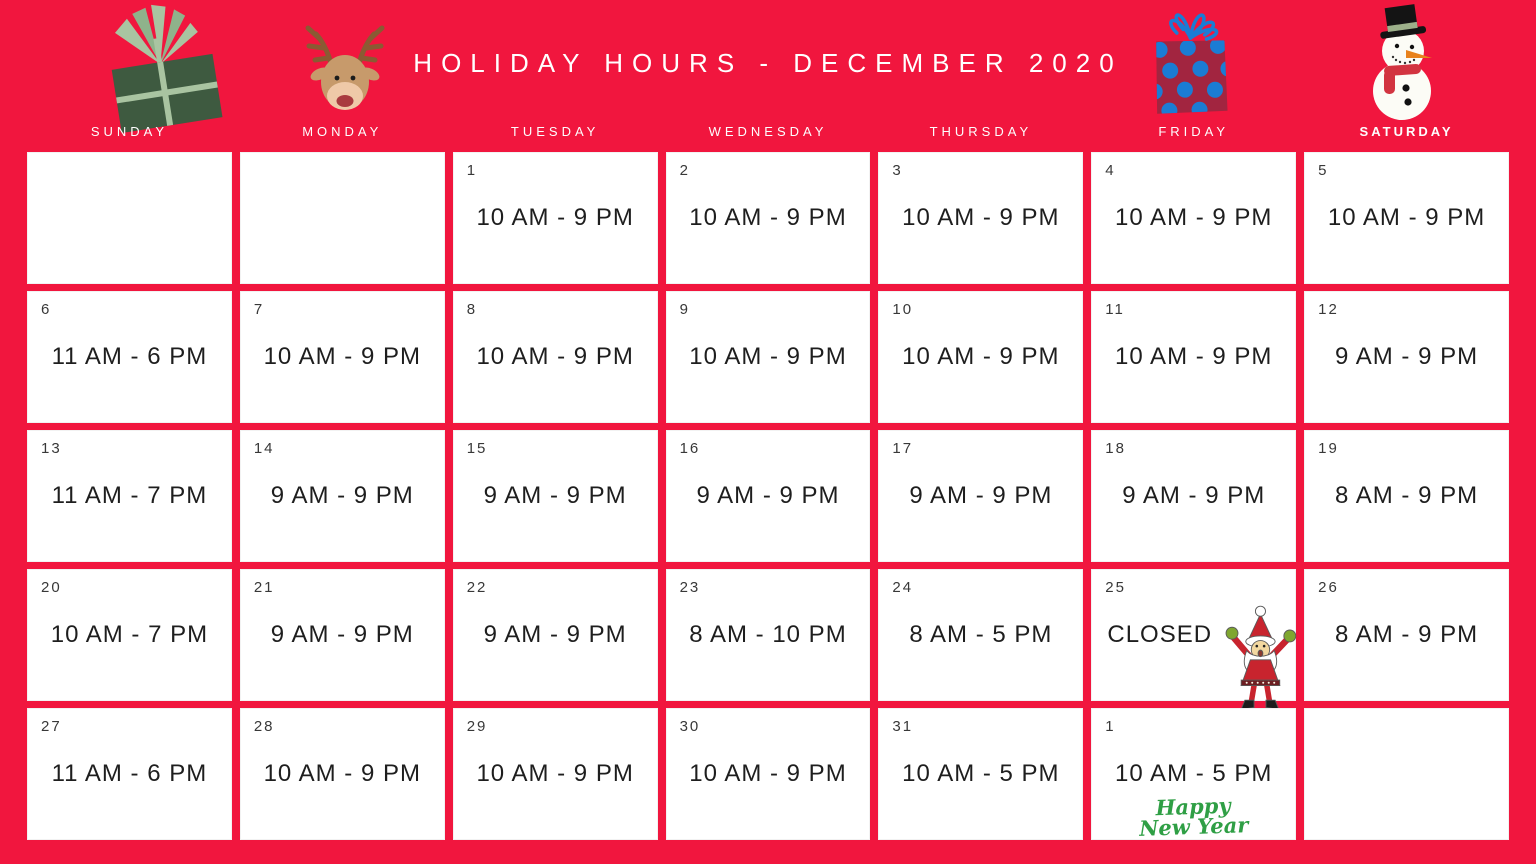  Describe the element at coordinates (1406, 131) in the screenshot. I see `weekday-label-saturday: SATURDAY` at that location.